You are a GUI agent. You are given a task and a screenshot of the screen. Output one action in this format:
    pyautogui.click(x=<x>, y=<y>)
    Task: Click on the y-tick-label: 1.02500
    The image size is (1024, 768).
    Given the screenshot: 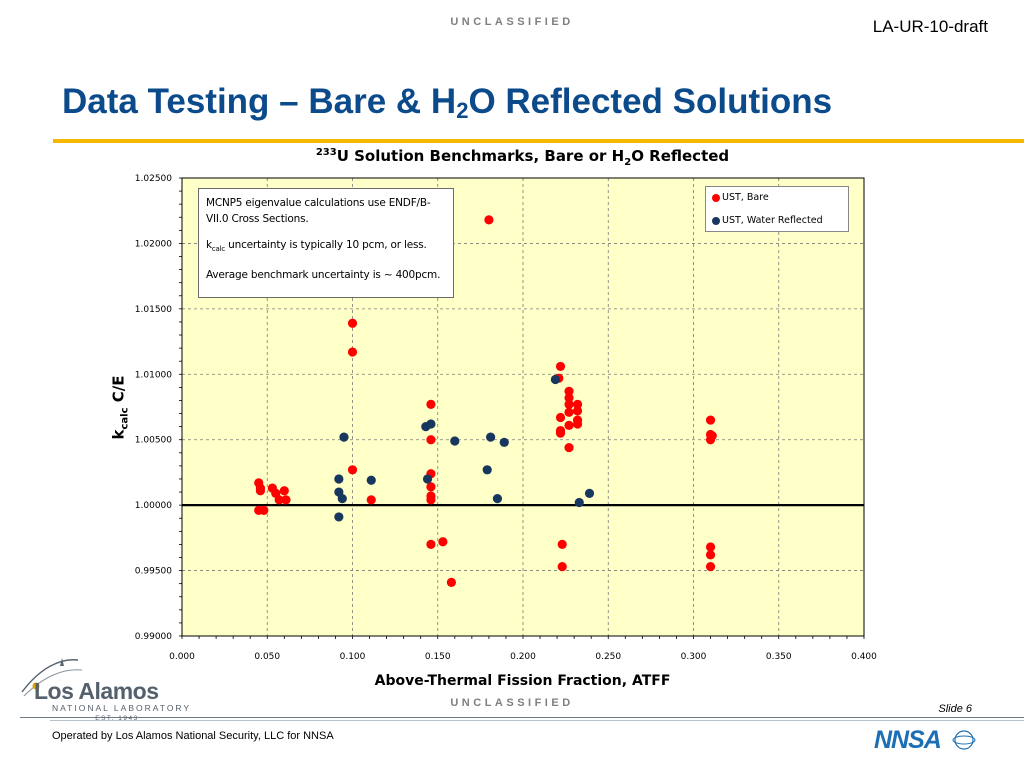 What is the action you would take?
    pyautogui.click(x=153, y=179)
    